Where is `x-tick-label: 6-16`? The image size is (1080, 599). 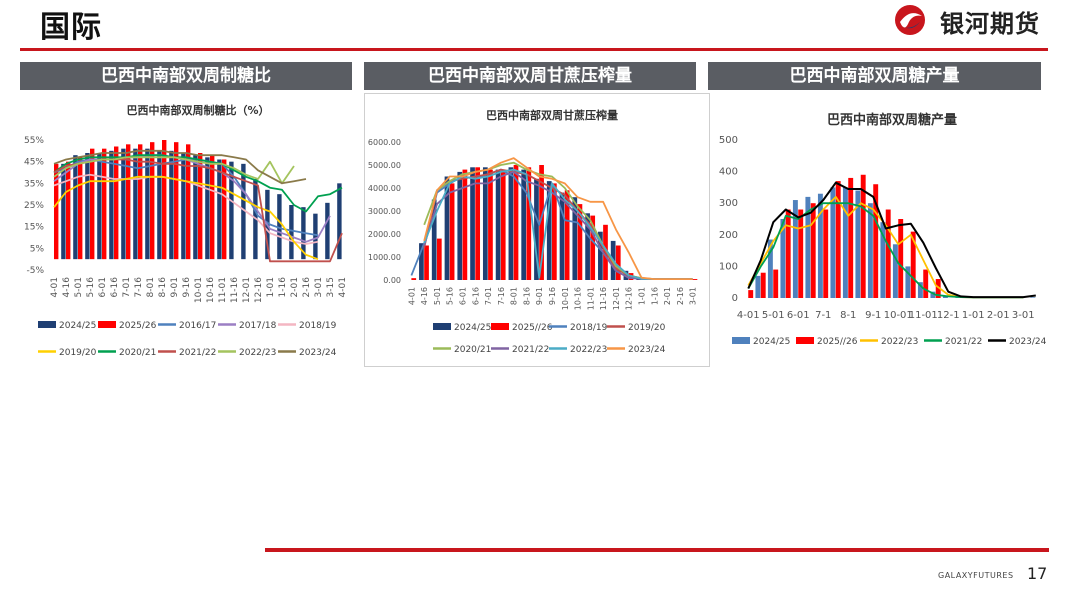
x-tick-label: 6-16 is located at coordinates (115, 287).